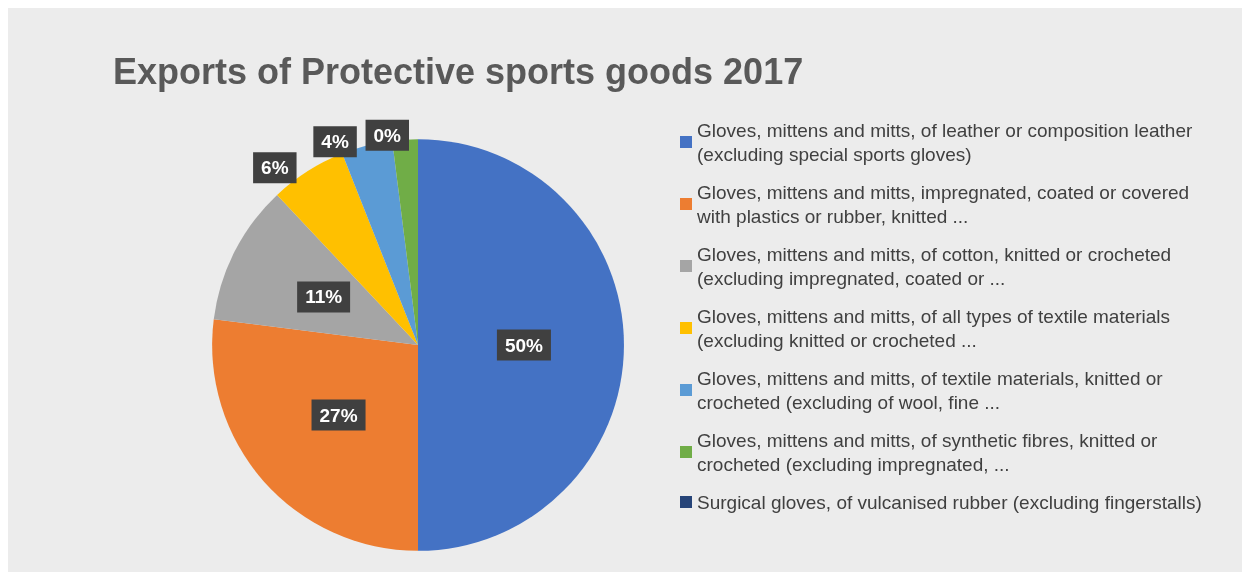 This screenshot has height=580, width=1250. What do you see at coordinates (524, 345) in the screenshot?
I see `data-label: 50%` at bounding box center [524, 345].